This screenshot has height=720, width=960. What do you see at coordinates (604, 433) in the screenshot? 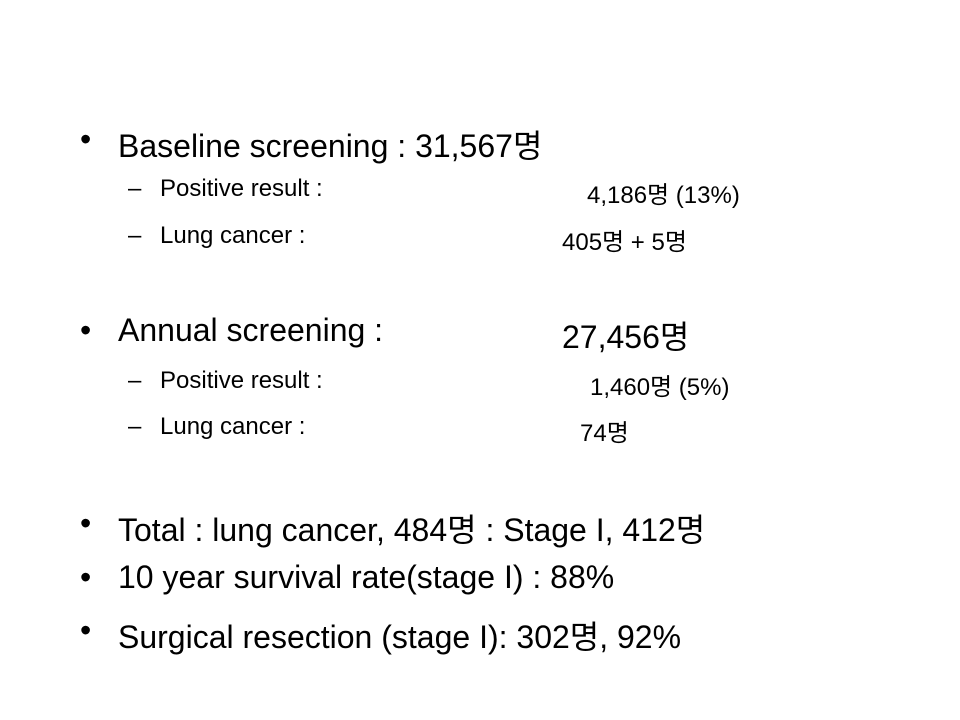
I see `annual-lung-cancer-value: 74명` at bounding box center [604, 433].